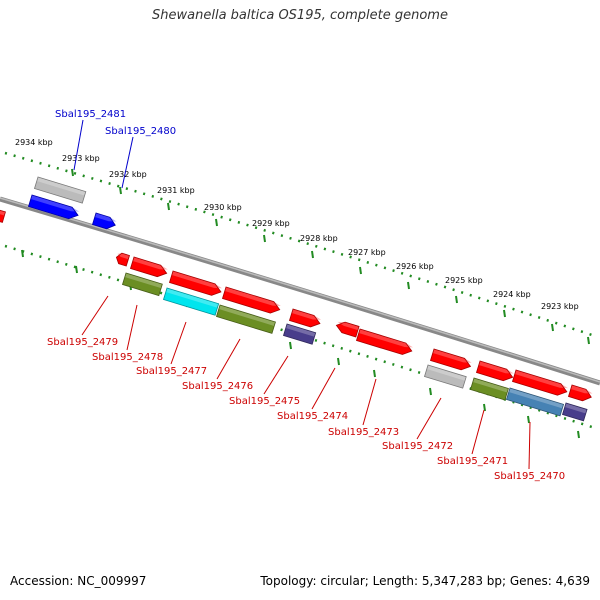  Describe the element at coordinates (415, 266) in the screenshot. I see `tick-label: 2926 kbp` at that location.